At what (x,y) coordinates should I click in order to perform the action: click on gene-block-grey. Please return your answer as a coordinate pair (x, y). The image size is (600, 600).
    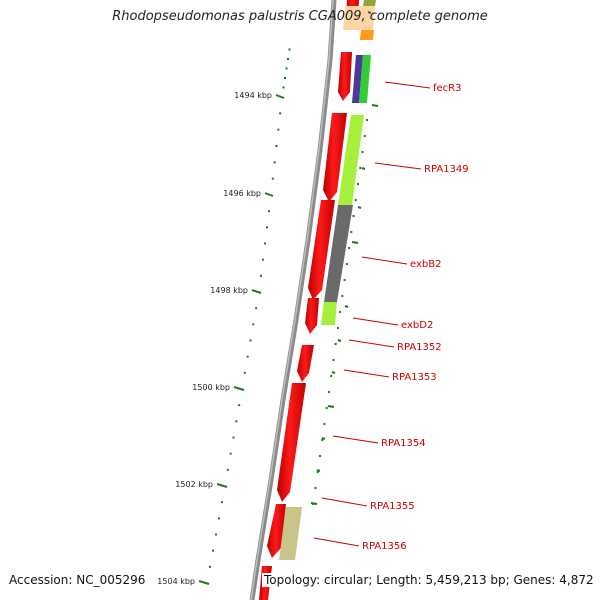
    Looking at the image, I should click on (338, 253).